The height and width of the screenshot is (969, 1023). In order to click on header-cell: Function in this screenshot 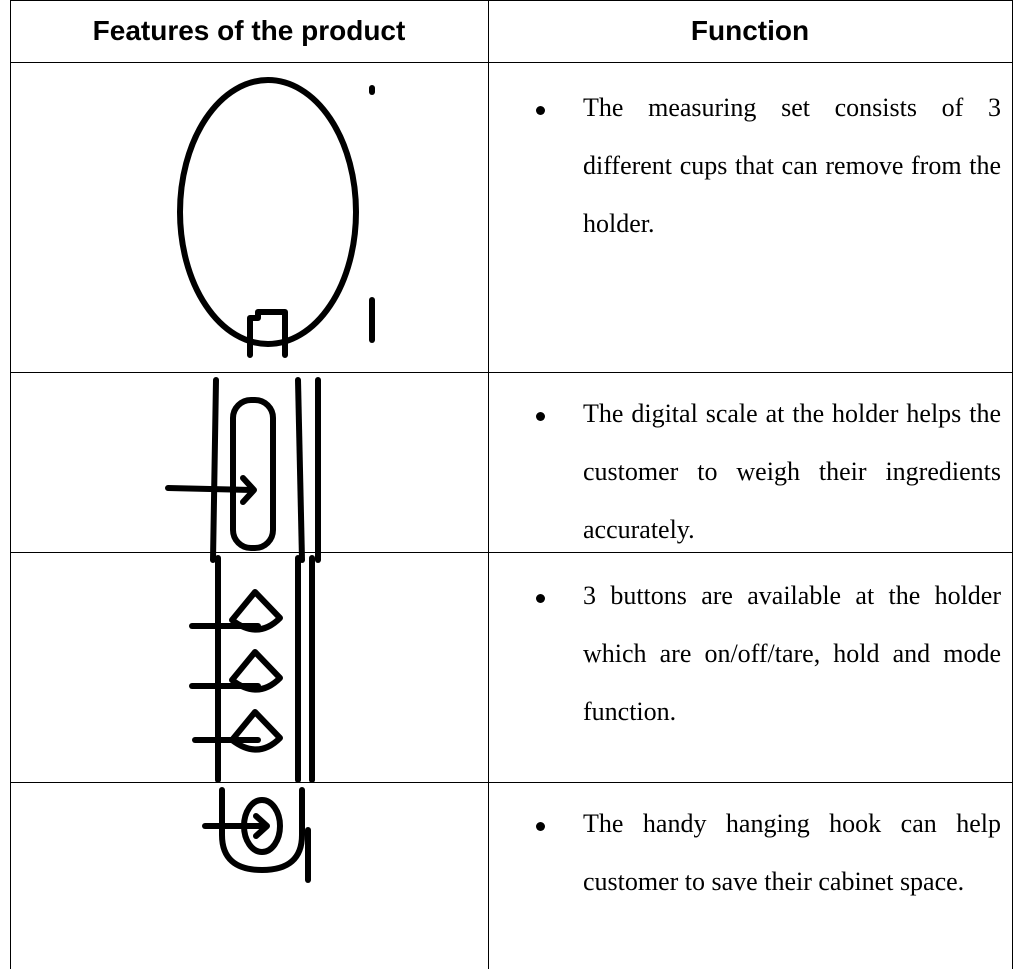, I will do `click(750, 30)`.